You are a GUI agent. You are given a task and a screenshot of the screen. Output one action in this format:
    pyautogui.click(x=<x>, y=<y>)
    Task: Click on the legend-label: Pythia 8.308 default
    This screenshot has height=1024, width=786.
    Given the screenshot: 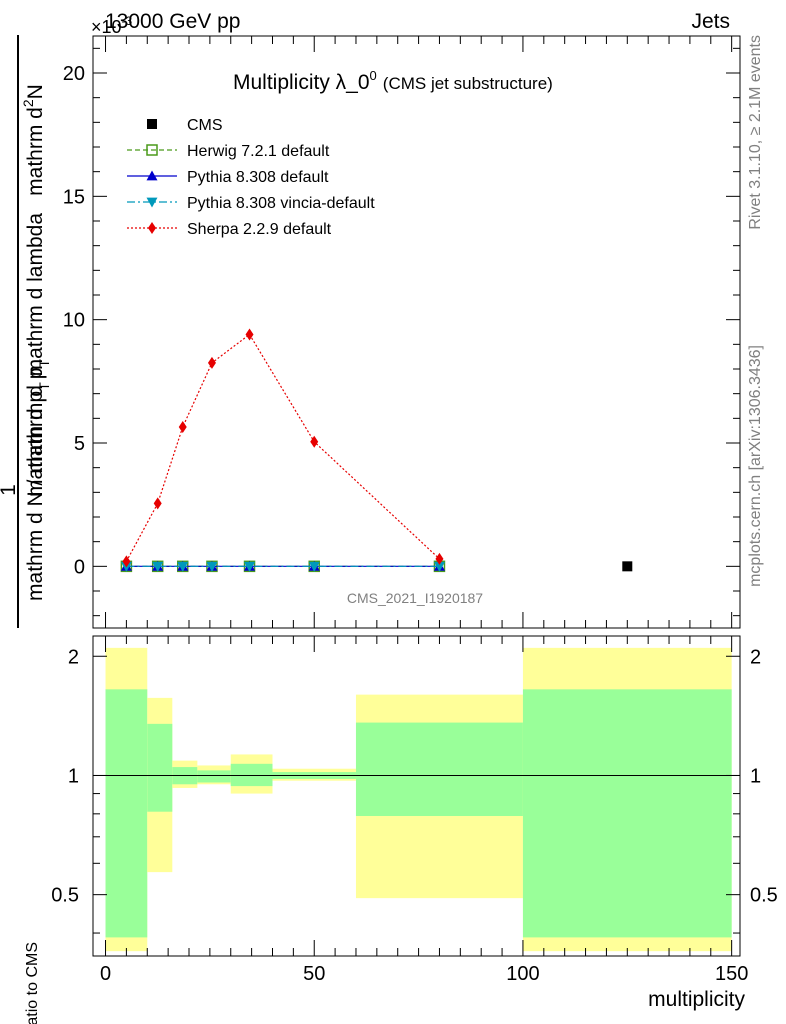 What is the action you would take?
    pyautogui.click(x=258, y=177)
    